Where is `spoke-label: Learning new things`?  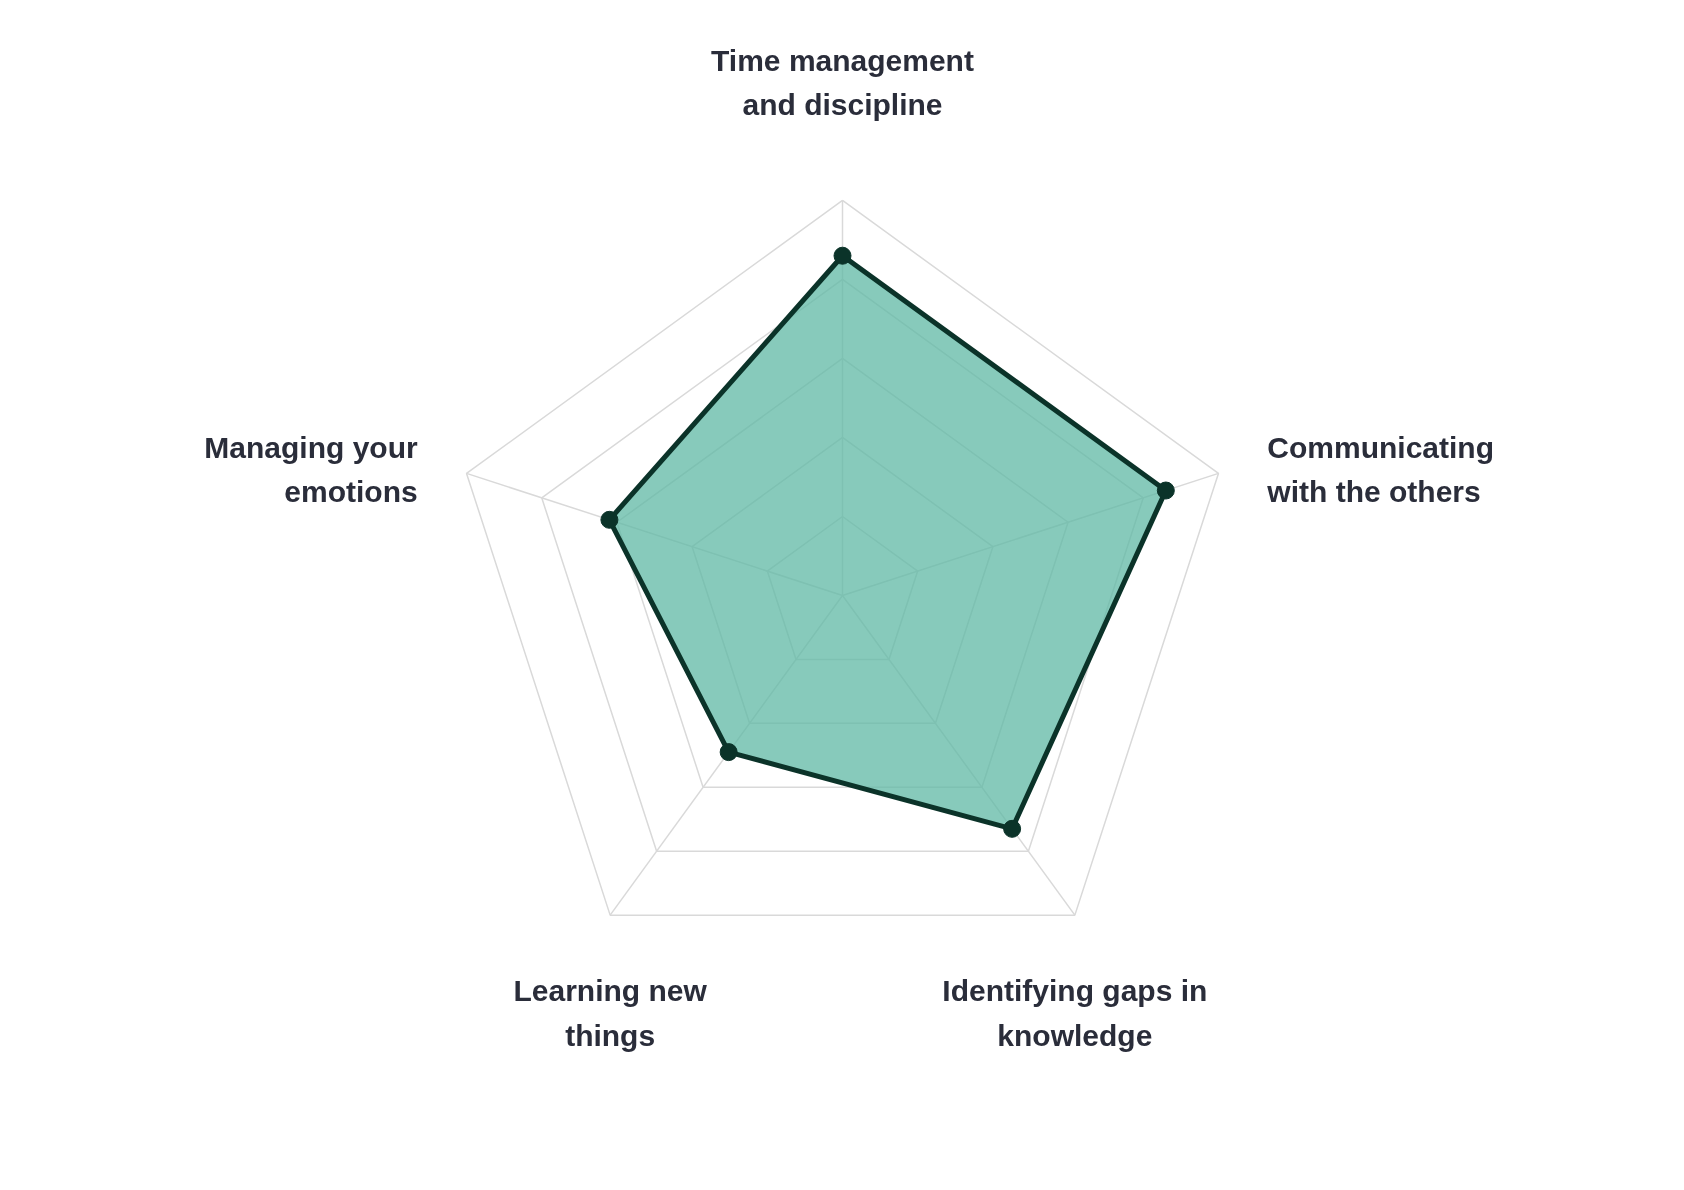
spoke-label: Learning new things is located at coordinates (610, 1013).